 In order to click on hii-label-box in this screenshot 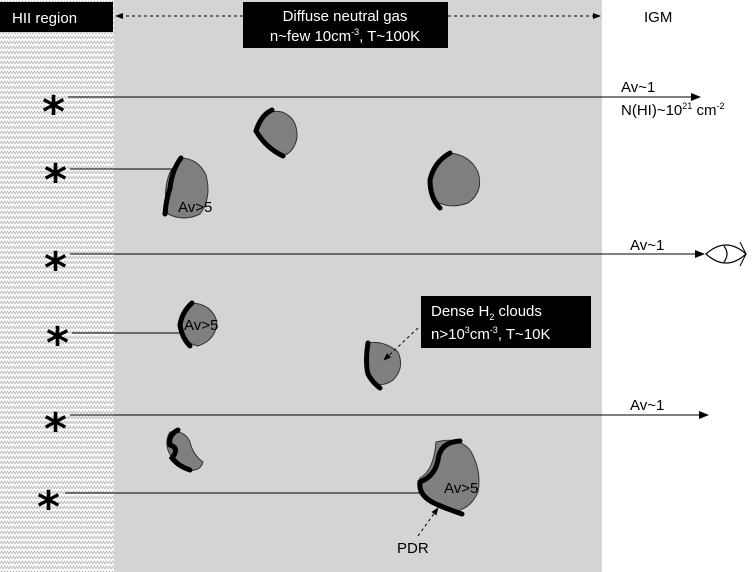, I will do `click(56, 17)`.